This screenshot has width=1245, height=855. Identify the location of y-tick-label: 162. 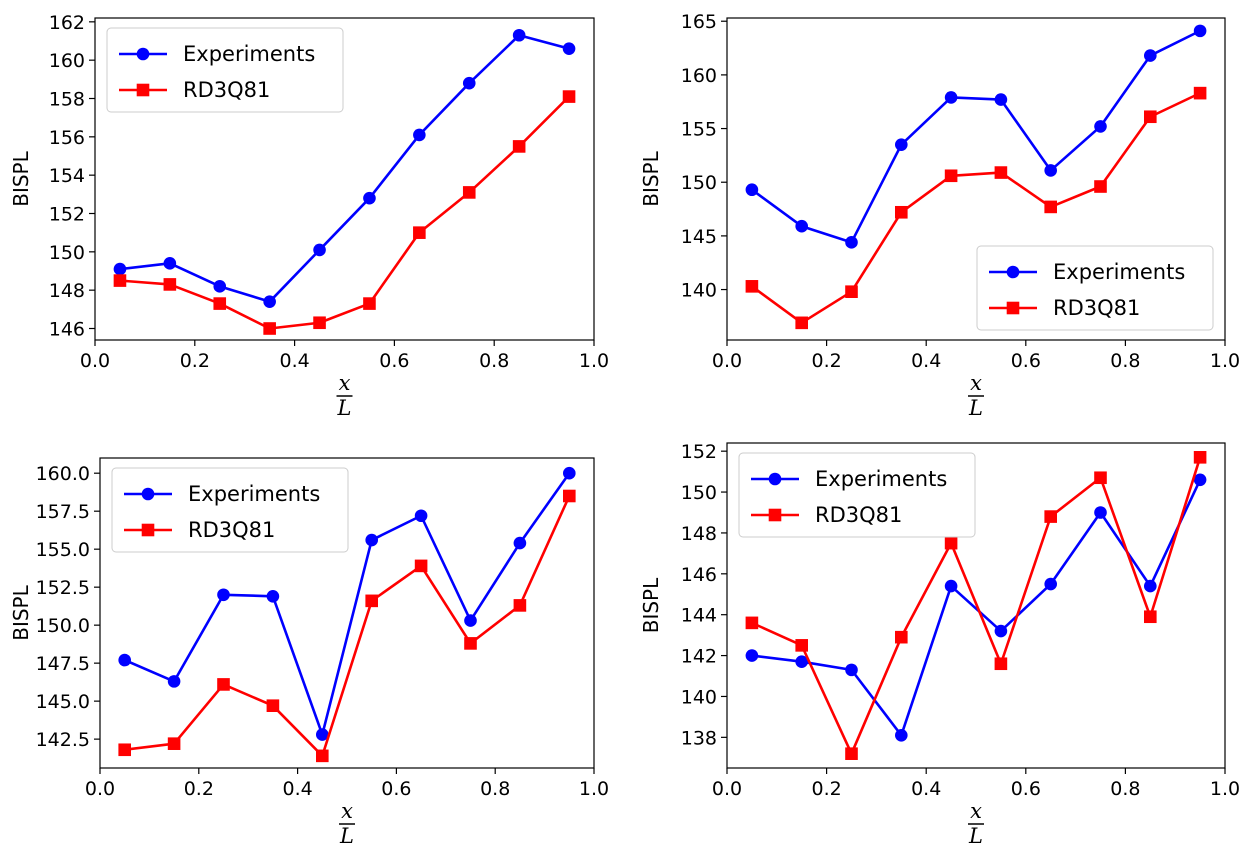
(67, 23).